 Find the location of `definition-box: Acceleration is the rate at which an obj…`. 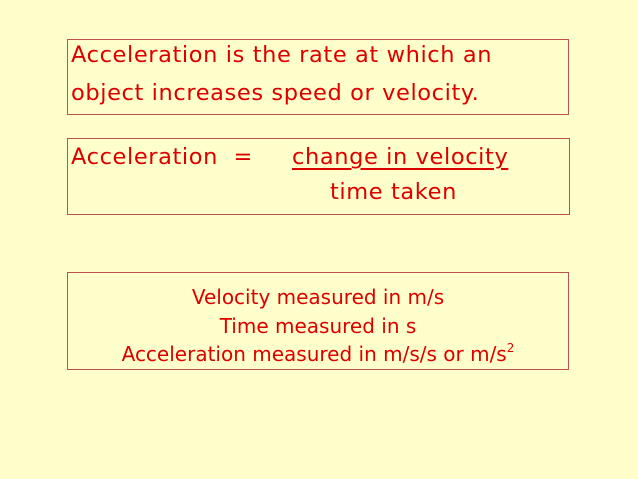

definition-box: Acceleration is the rate at which an obj… is located at coordinates (318, 77).